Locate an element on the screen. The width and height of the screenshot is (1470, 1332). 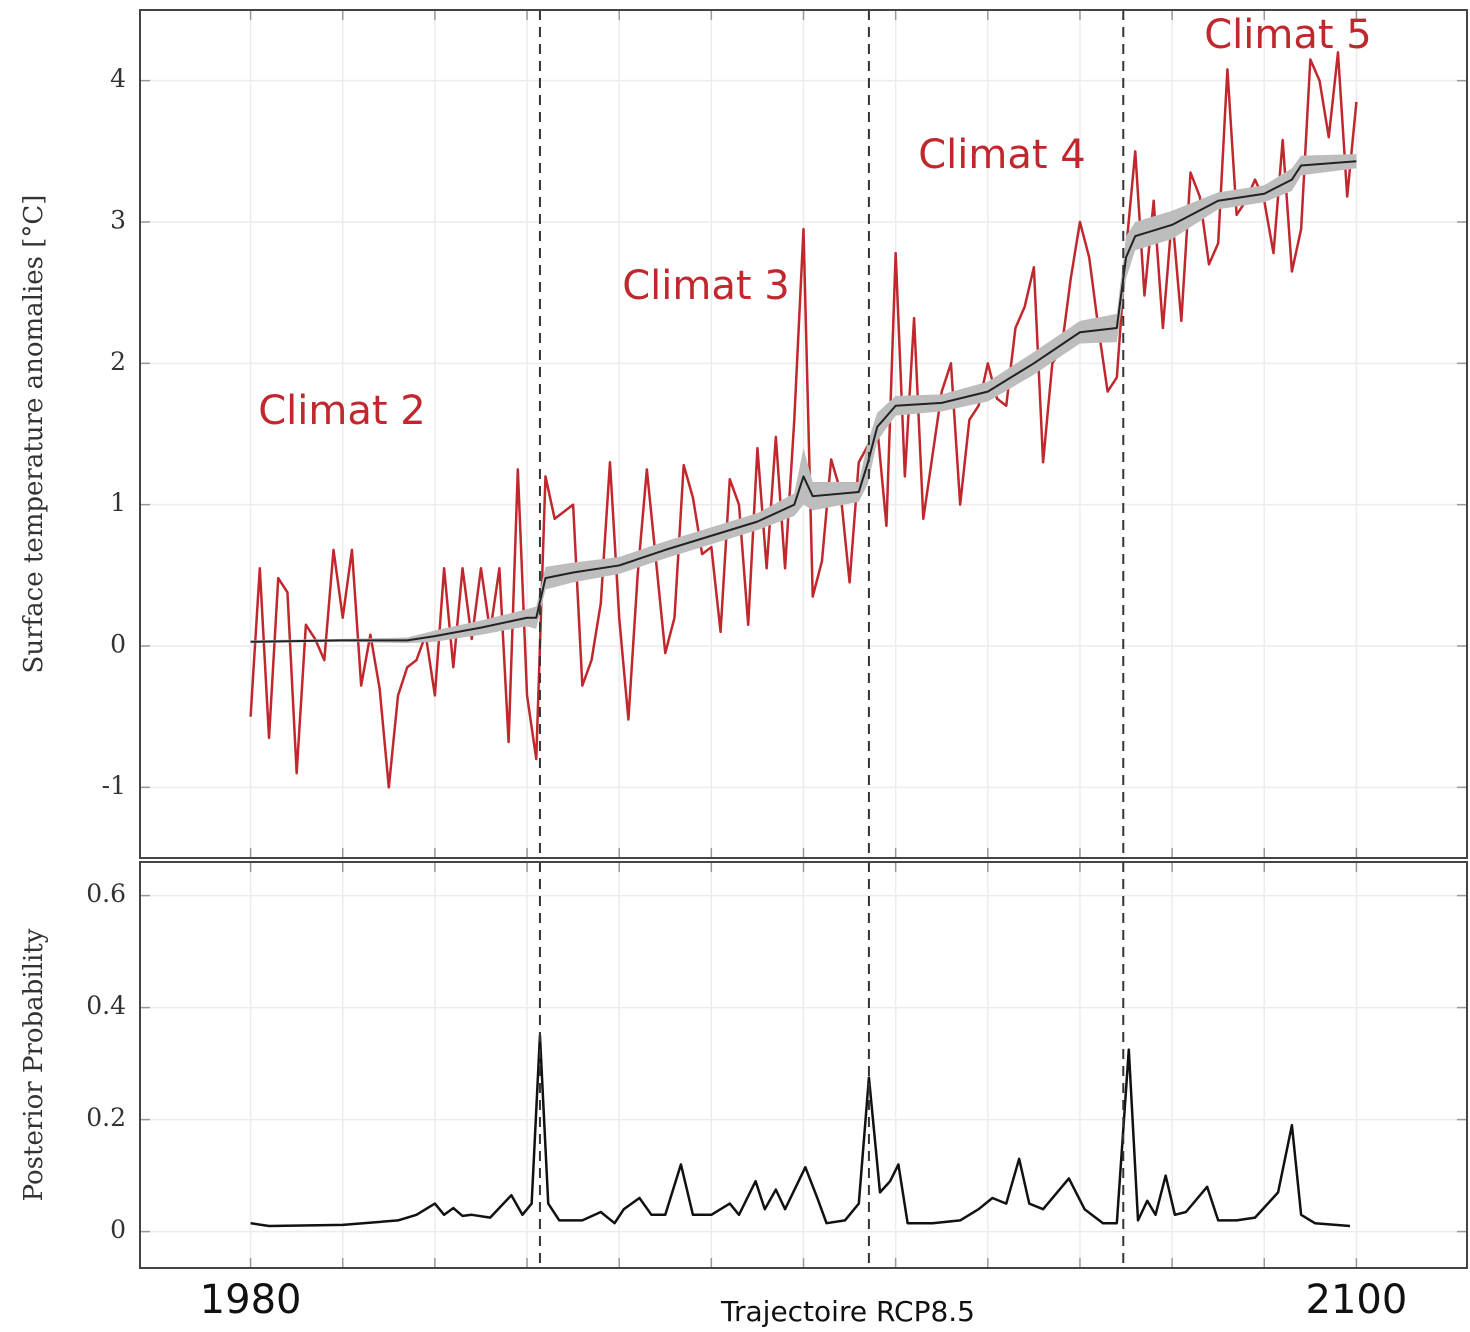
y-tick-label: -1 is located at coordinates (114, 785).